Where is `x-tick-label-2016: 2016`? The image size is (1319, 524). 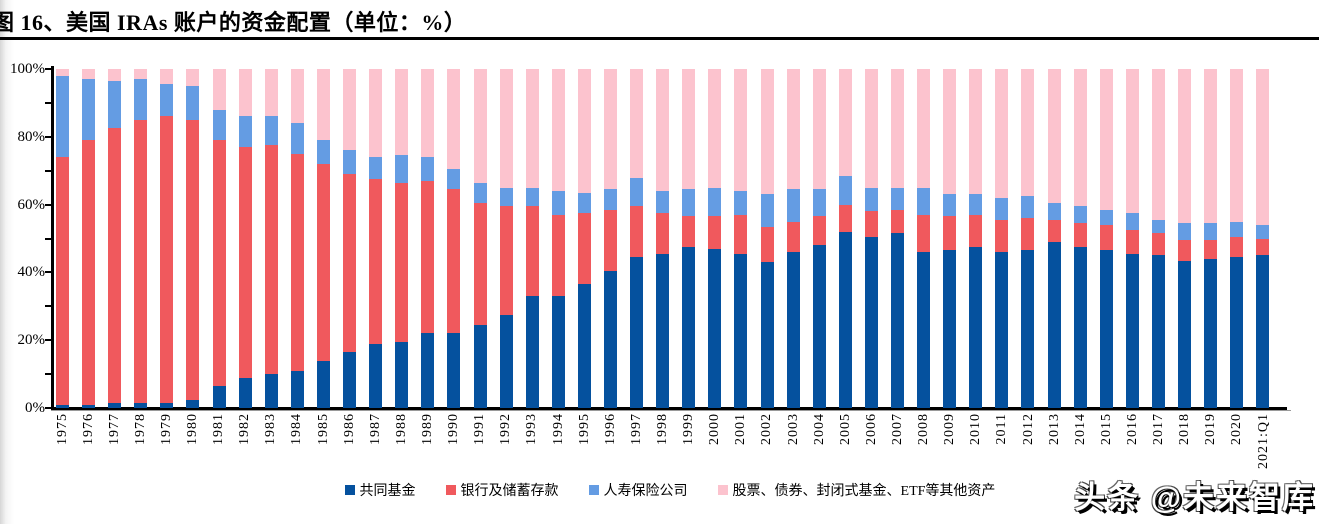
x-tick-label-2016: 2016 is located at coordinates (1132, 429).